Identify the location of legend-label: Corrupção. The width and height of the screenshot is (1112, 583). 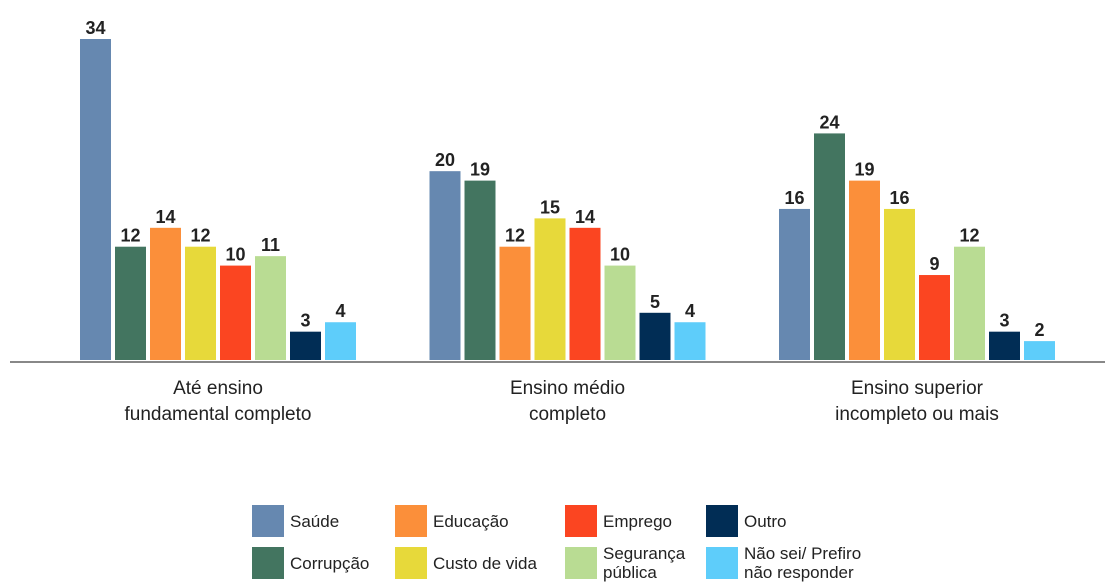
(329, 563).